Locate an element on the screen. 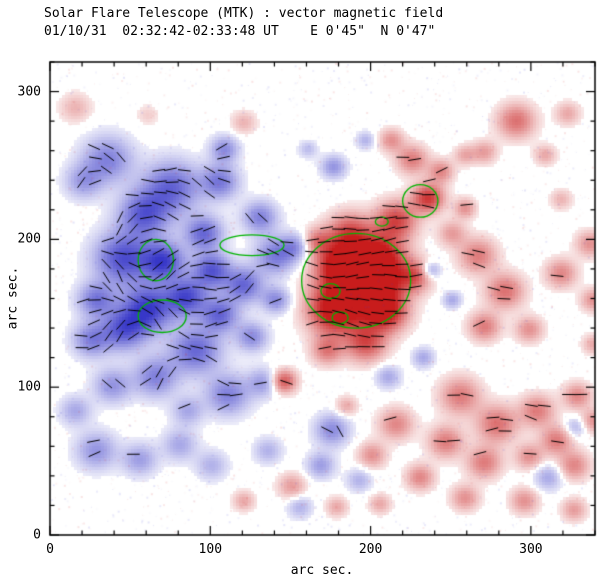 The image size is (612, 585). x-tick-label: 0 is located at coordinates (50, 549).